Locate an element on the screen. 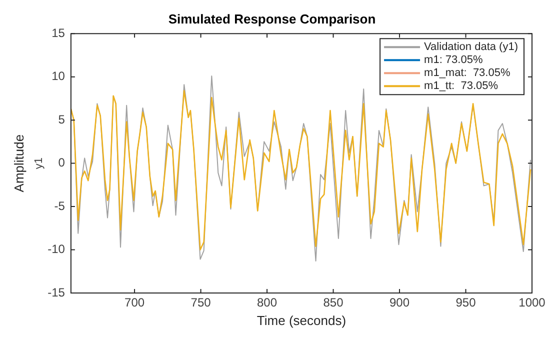  x-tick-label: 700 is located at coordinates (134, 303).